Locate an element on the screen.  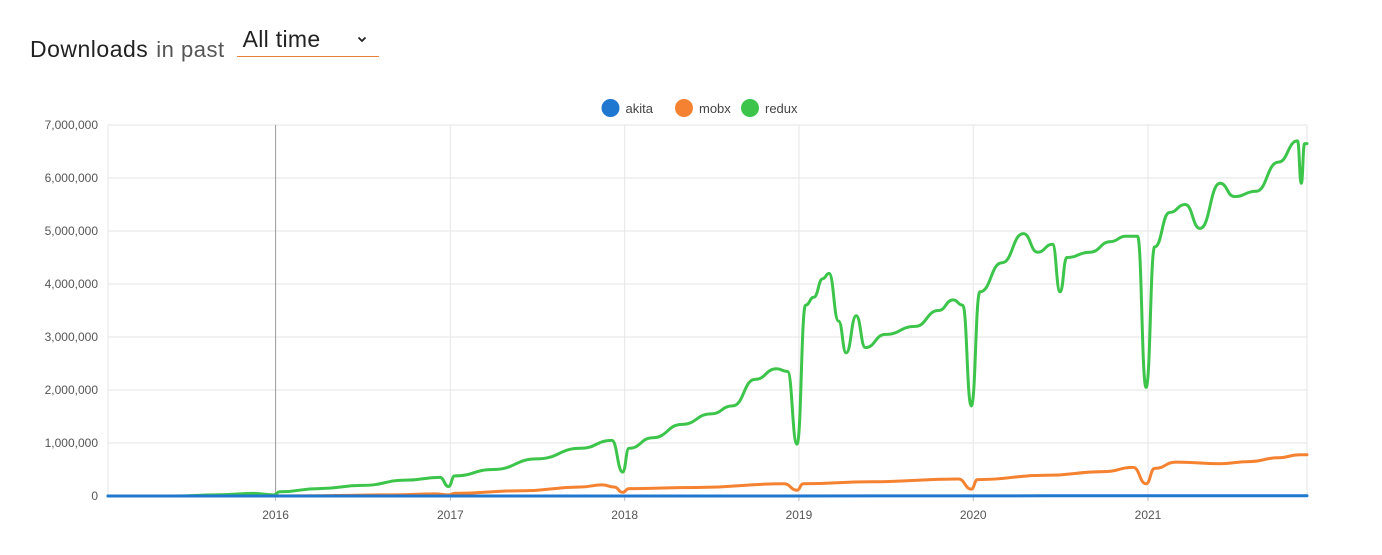
series-line-mobx is located at coordinates (707, 475).